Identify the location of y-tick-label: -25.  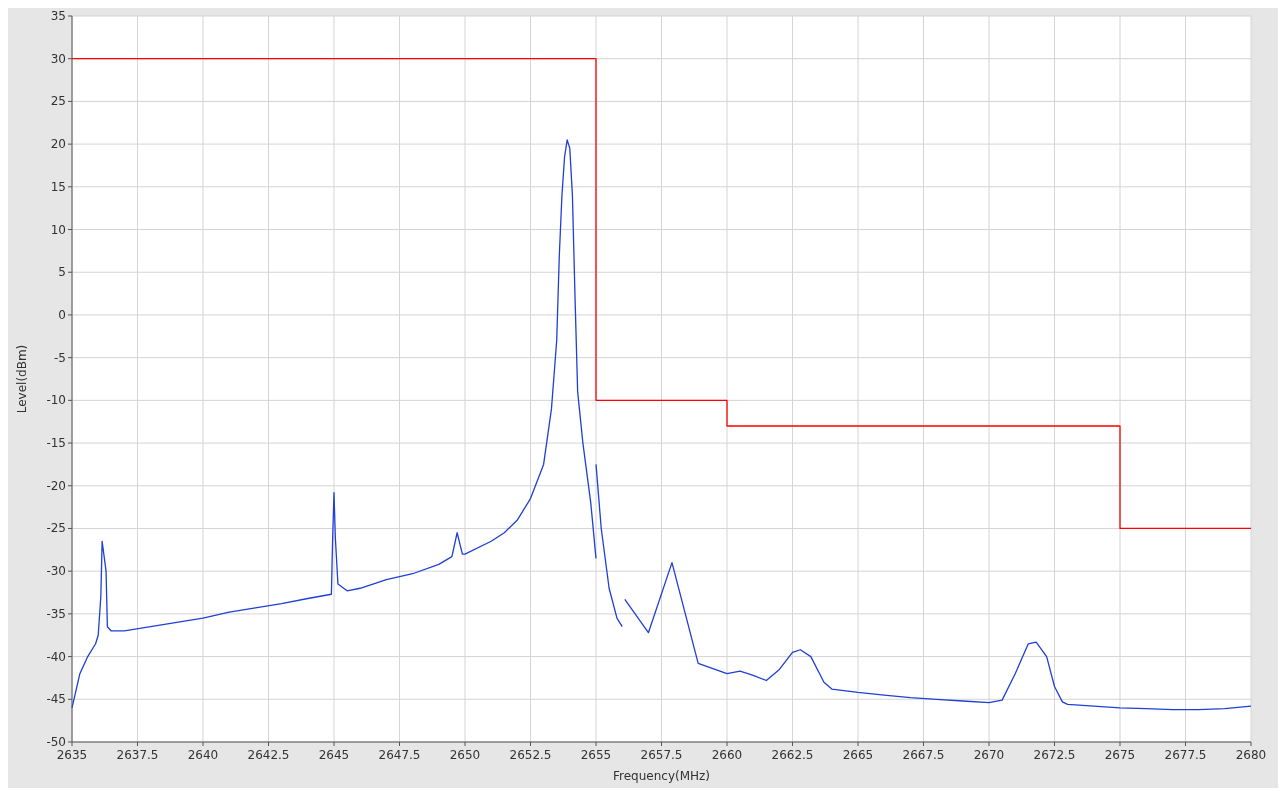
(56, 528).